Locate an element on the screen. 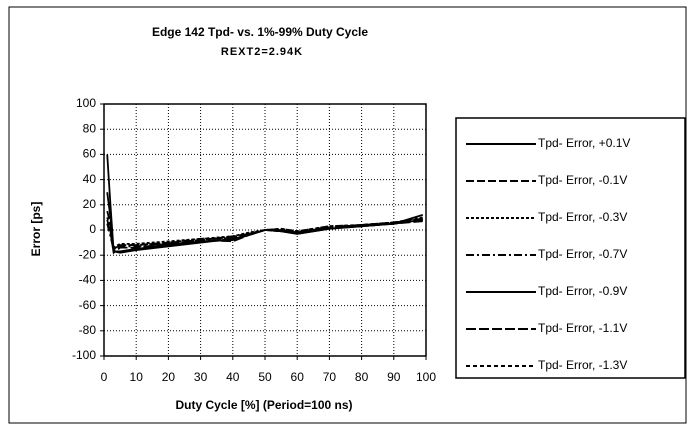  y-tick-label: 80 is located at coordinates (90, 128).